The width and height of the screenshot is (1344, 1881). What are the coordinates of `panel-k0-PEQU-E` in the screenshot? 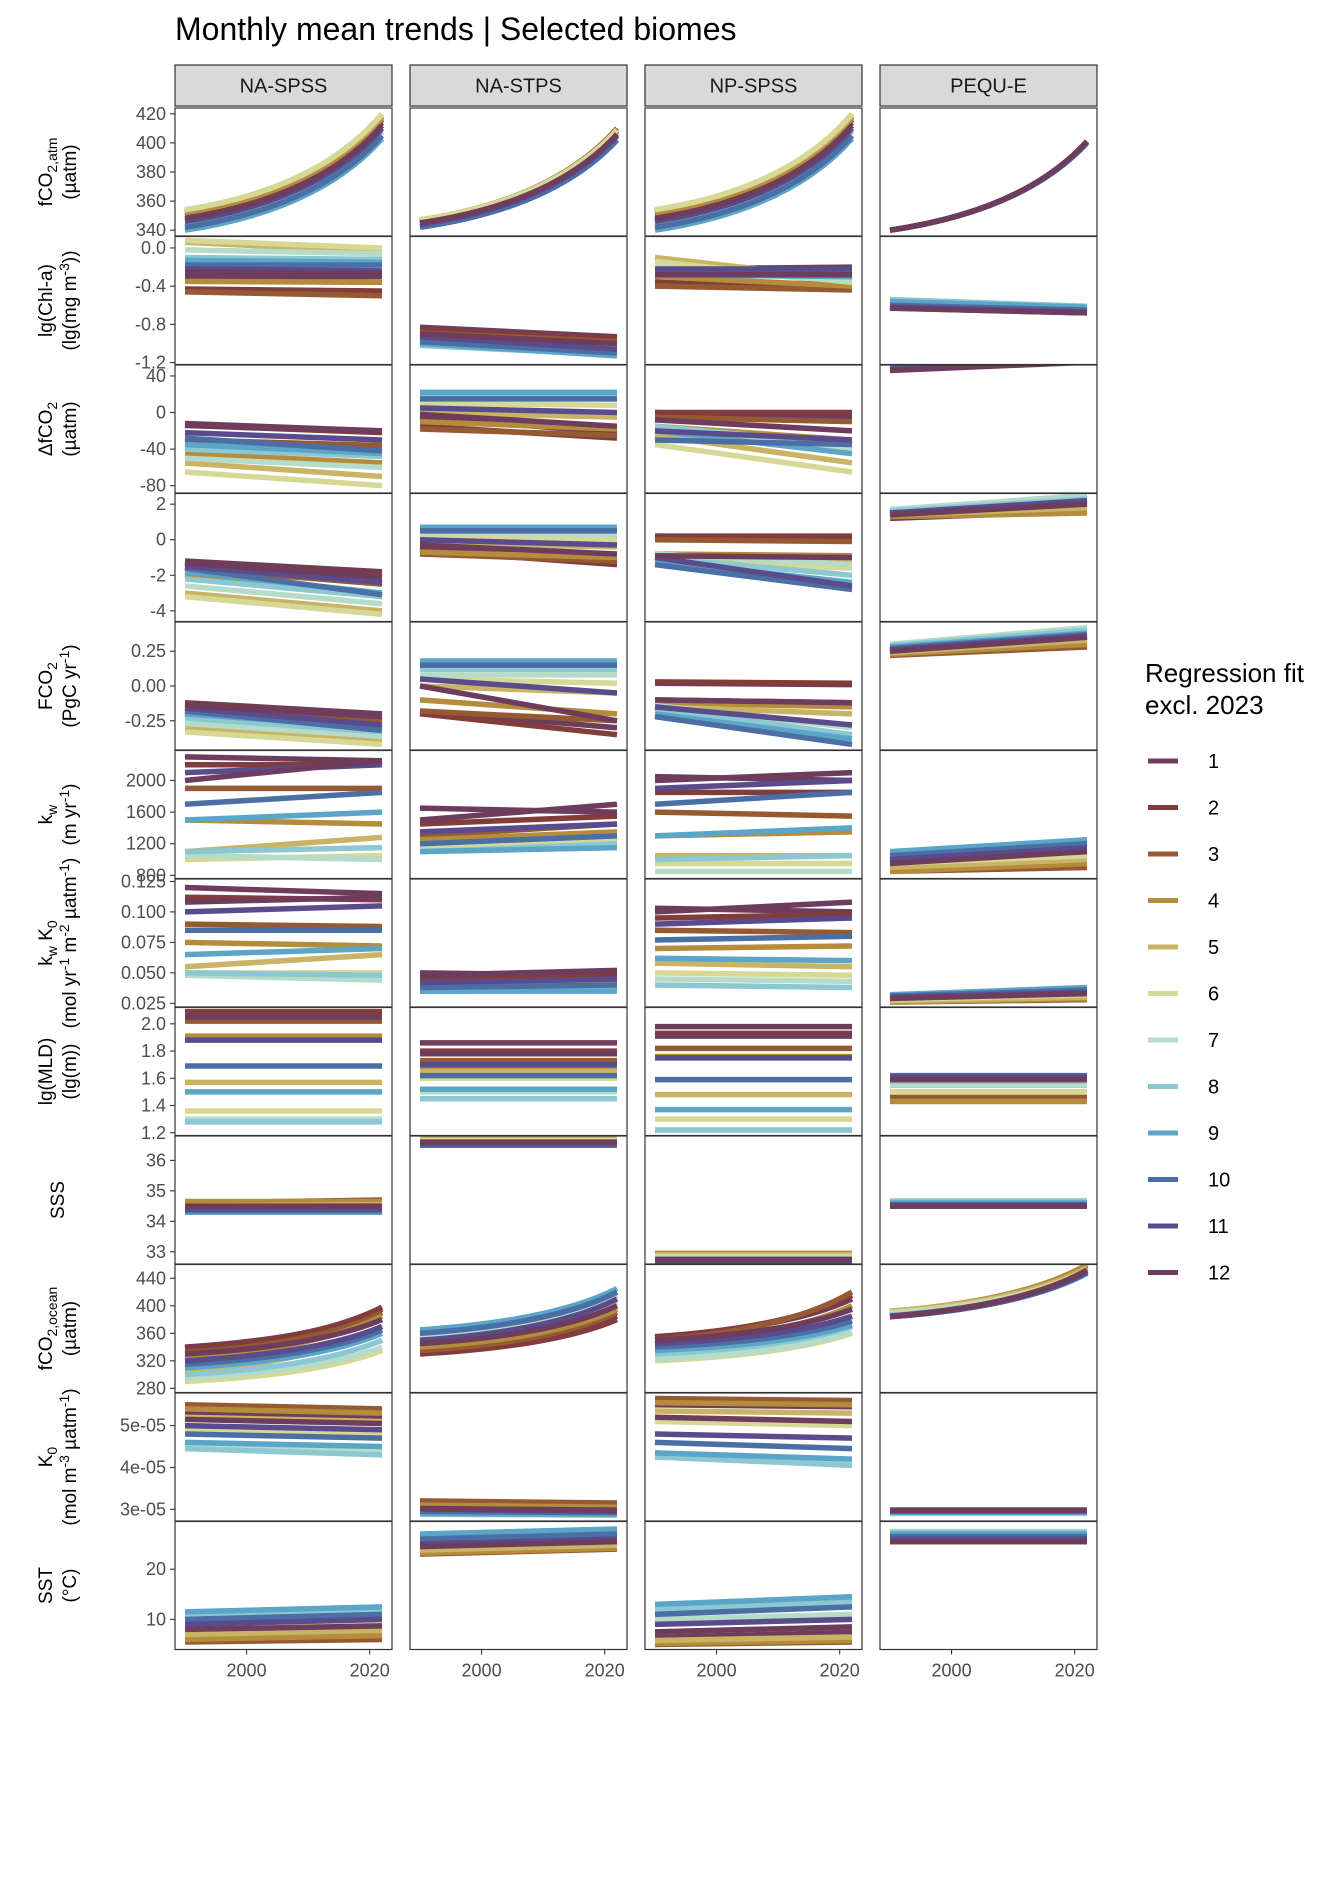 It's located at (988, 1512).